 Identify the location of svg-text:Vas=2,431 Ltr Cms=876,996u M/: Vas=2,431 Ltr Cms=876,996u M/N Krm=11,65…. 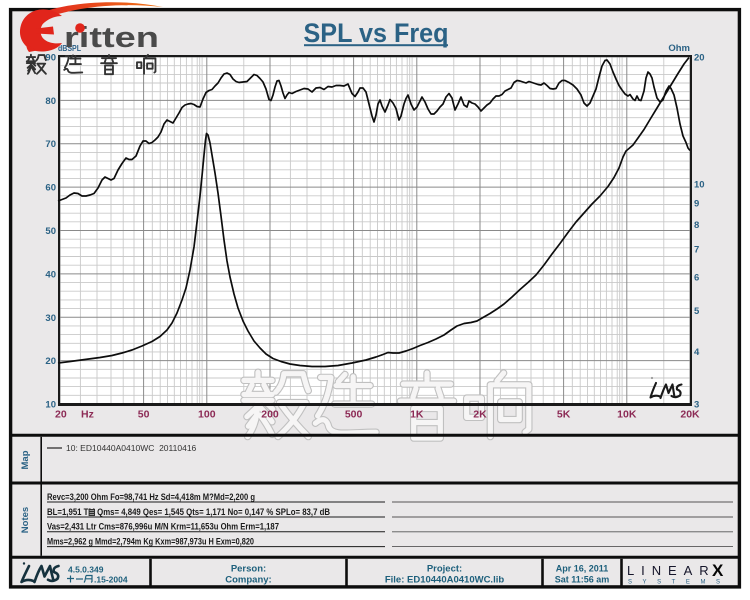
(163, 527).